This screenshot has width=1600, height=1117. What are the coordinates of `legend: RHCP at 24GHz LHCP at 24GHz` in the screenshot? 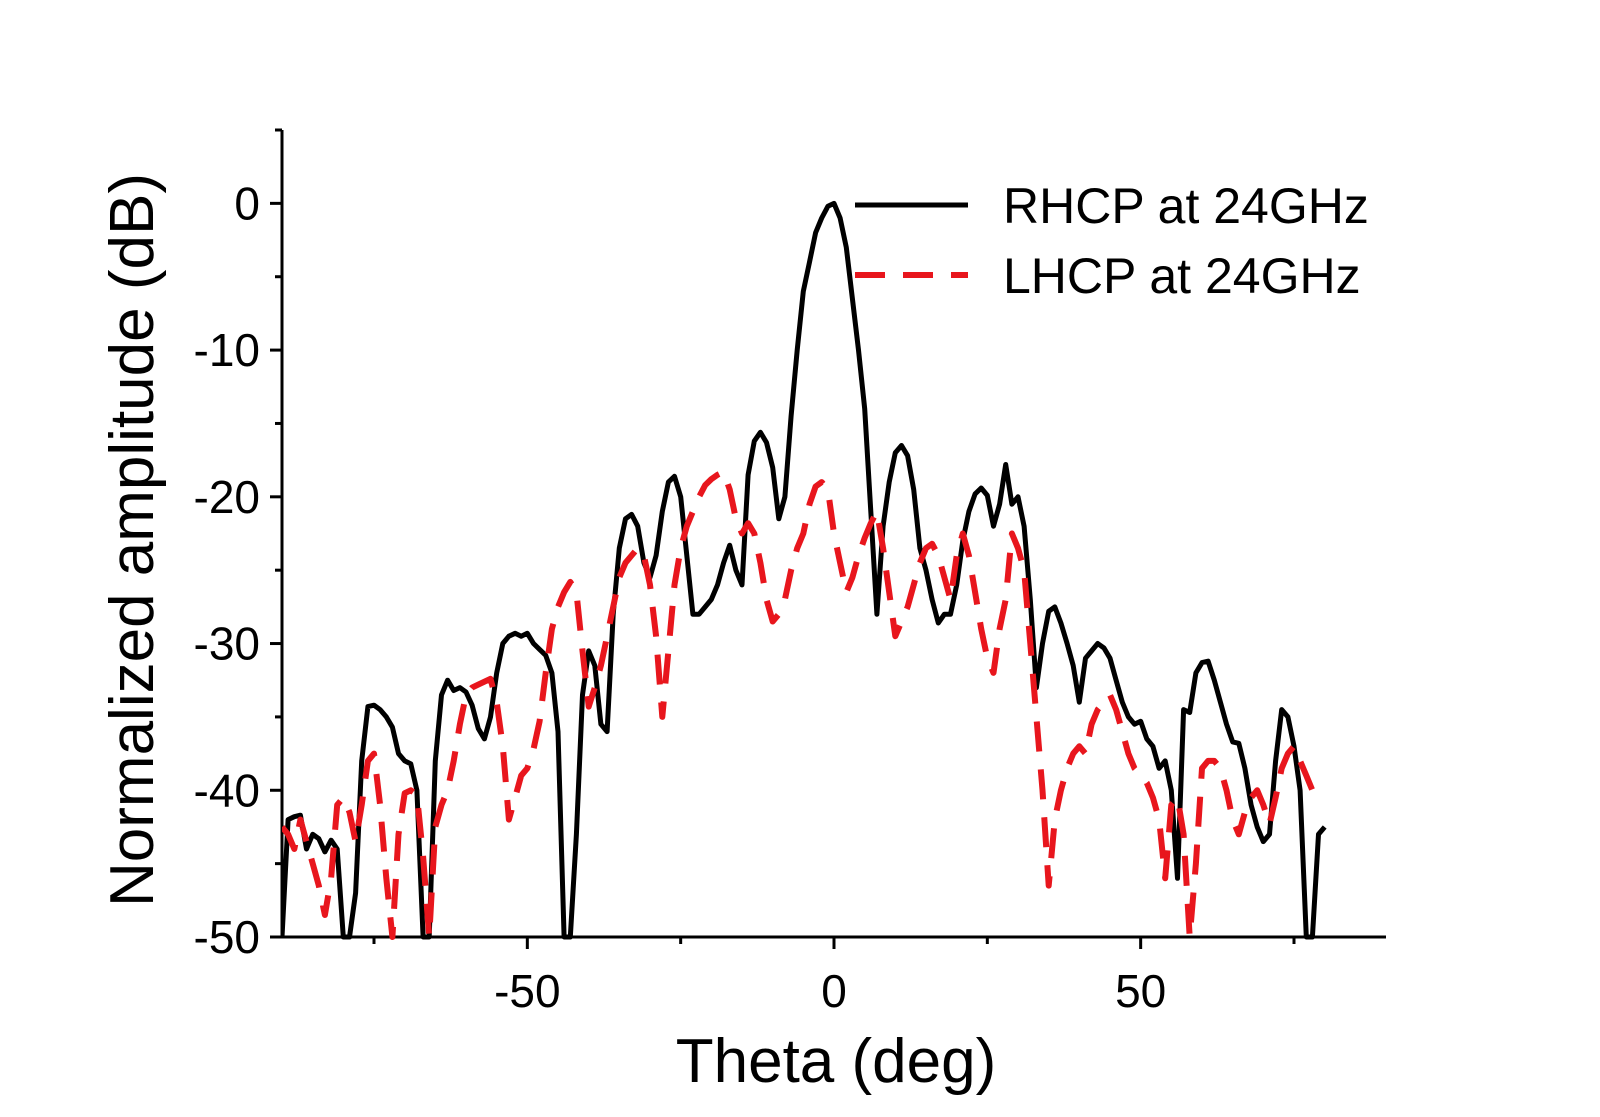 It's located at (1112, 241).